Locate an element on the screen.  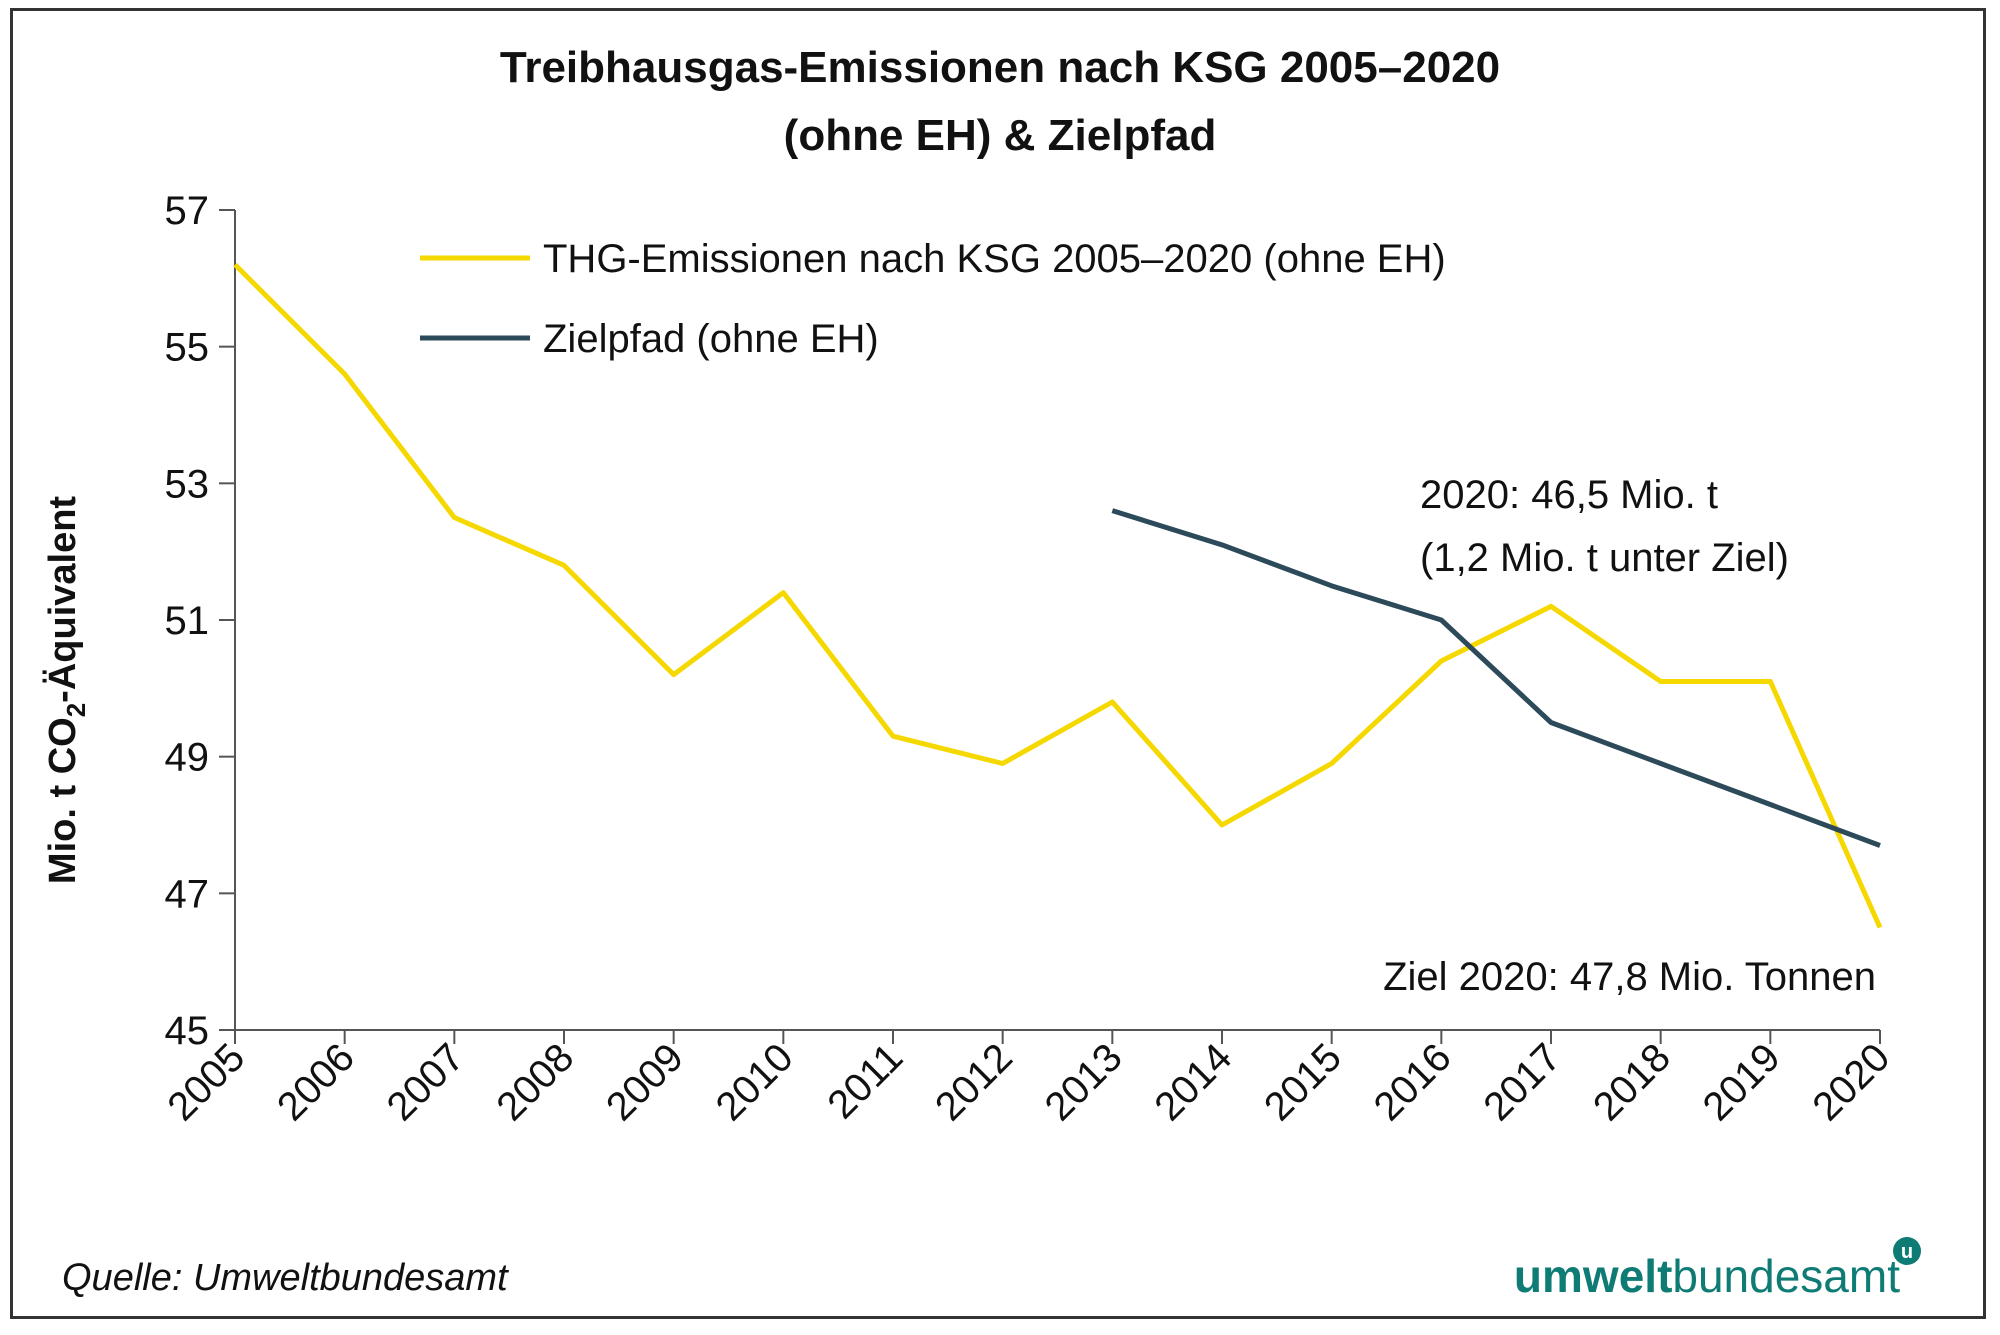
x-tick-label: 2007 is located at coordinates (426, 1082).